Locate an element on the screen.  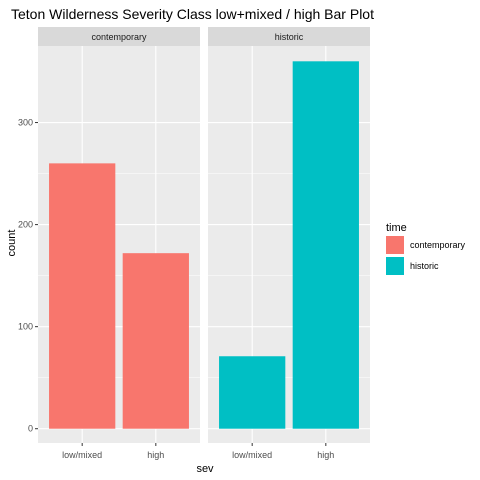
bar-contemporary-low-mixed is located at coordinates (82, 296).